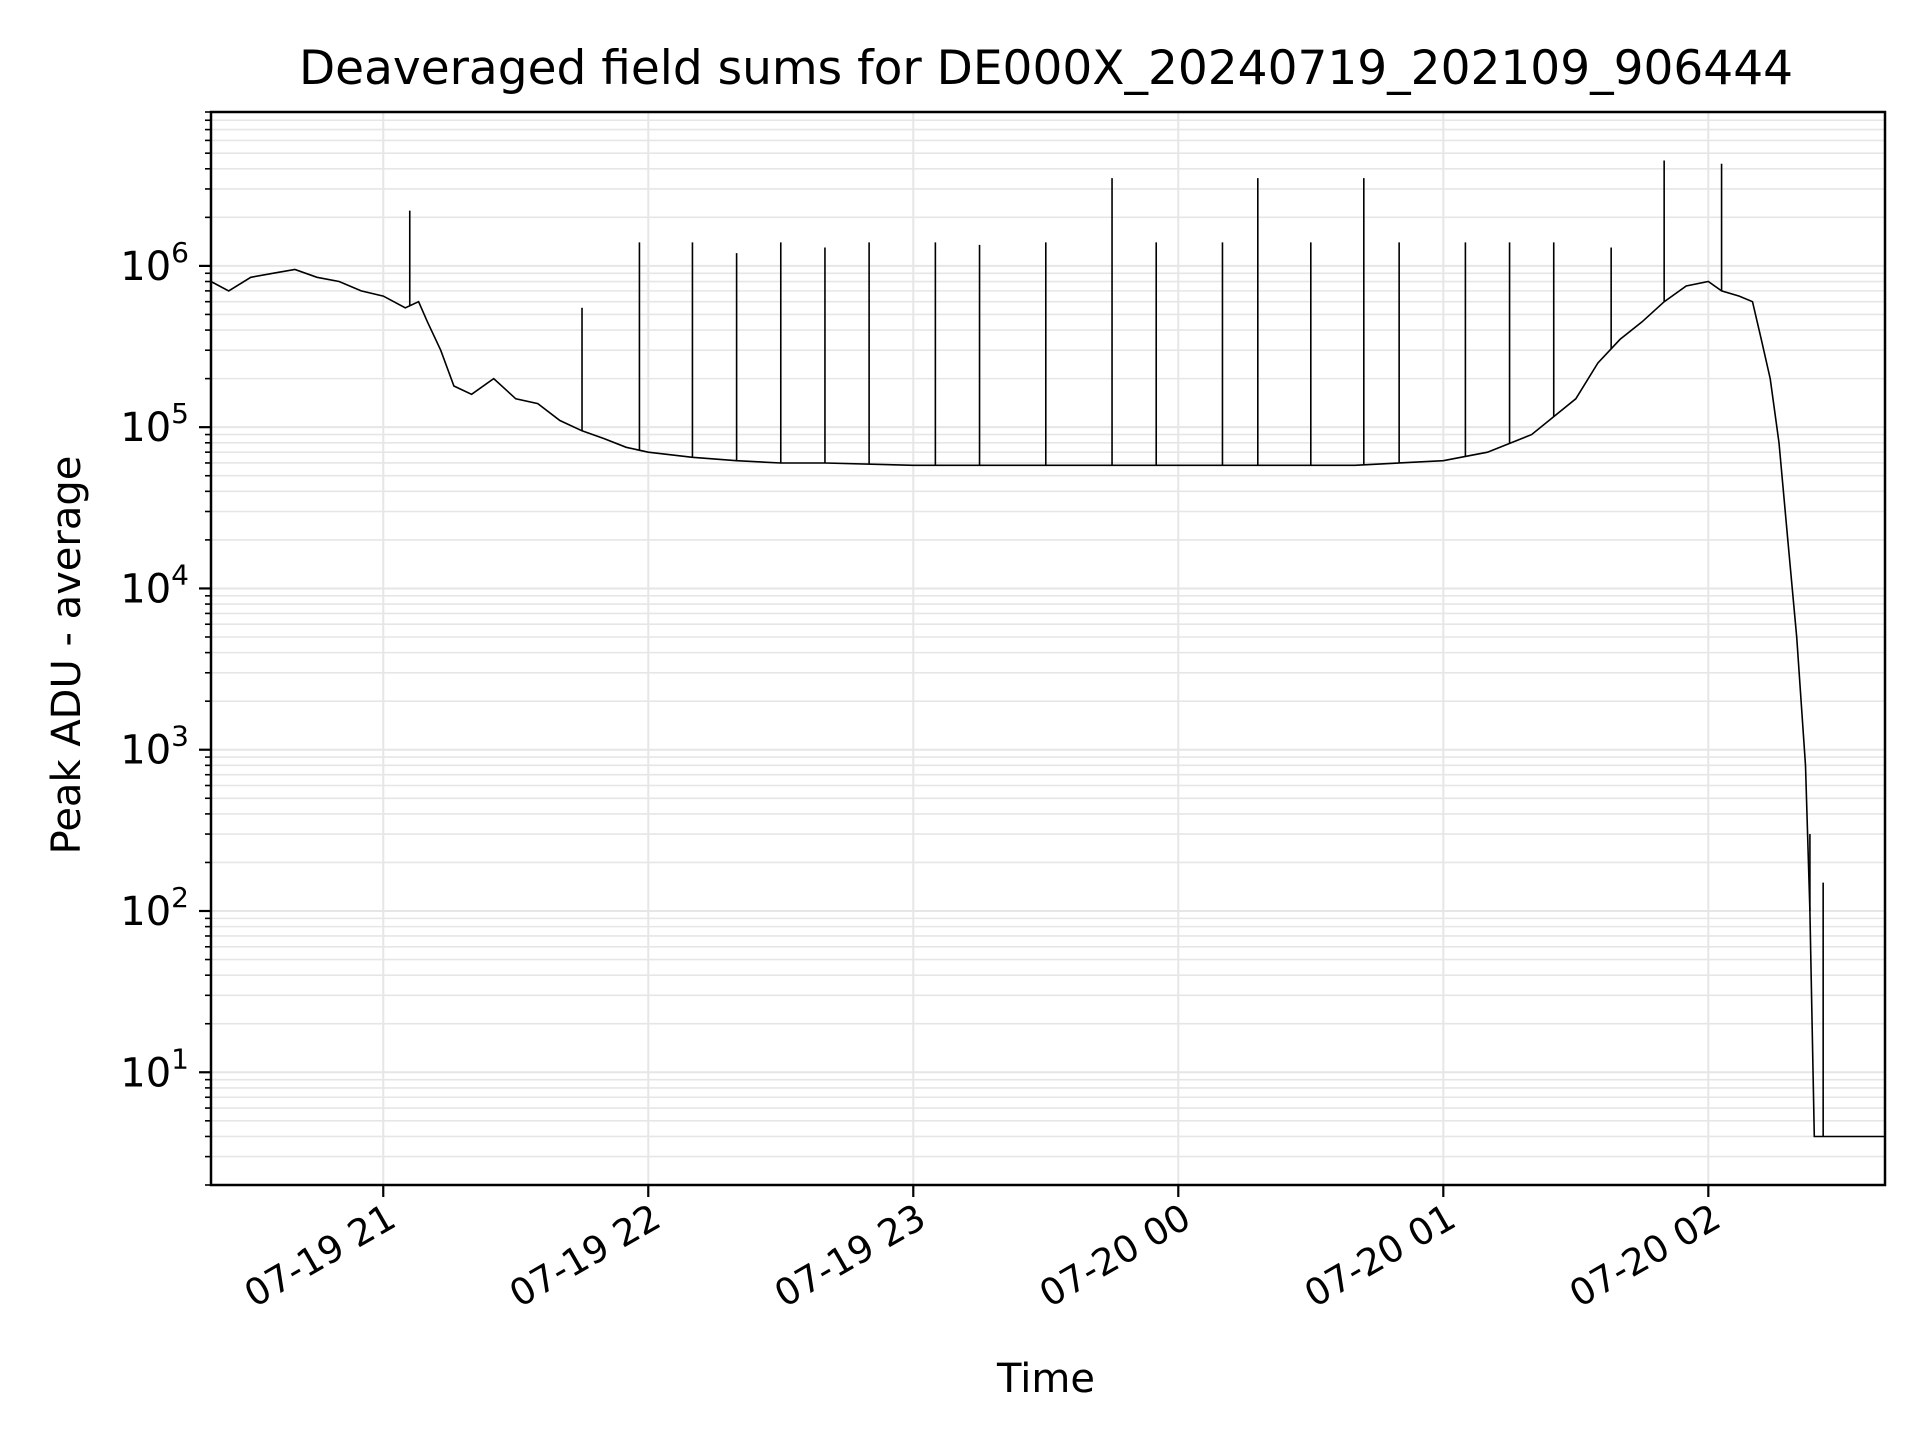  I want to click on y-tick-label-exponent: 6, so click(180, 252).